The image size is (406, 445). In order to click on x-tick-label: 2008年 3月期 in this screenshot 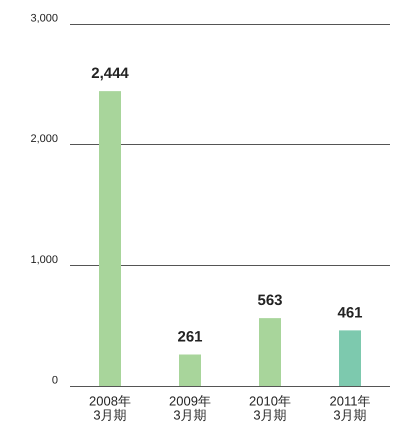, I will do `click(110, 408)`.